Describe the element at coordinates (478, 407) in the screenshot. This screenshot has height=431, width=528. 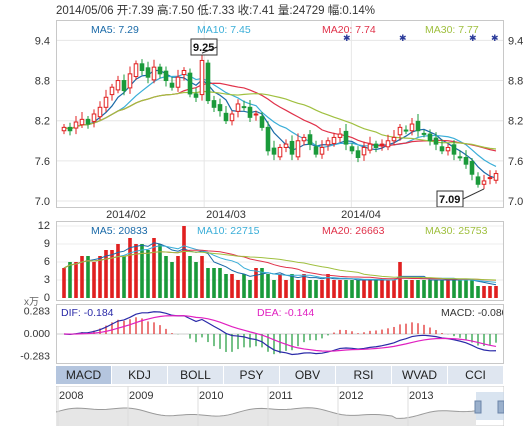
I see `navigator-handle` at that location.